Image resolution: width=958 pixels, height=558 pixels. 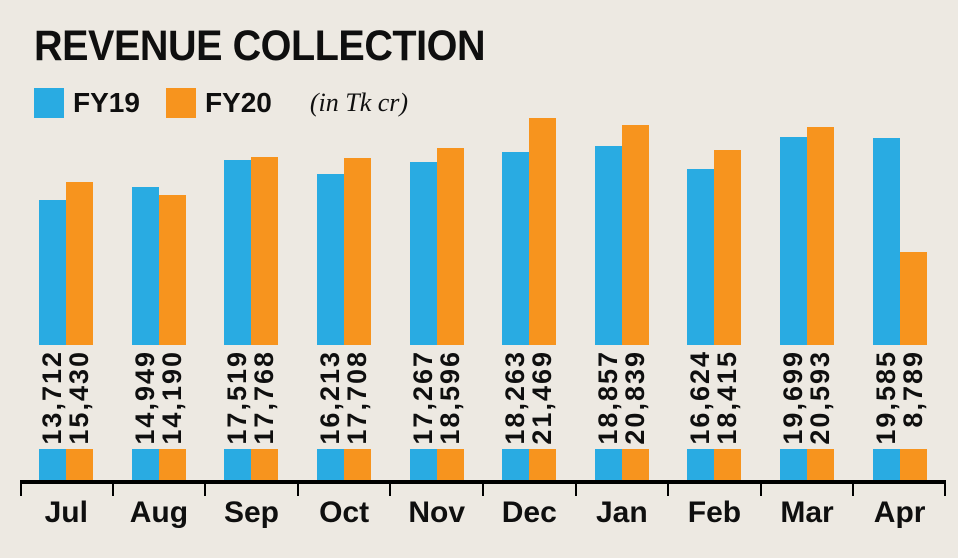 I want to click on bar-fy20-apr, so click(x=913, y=298).